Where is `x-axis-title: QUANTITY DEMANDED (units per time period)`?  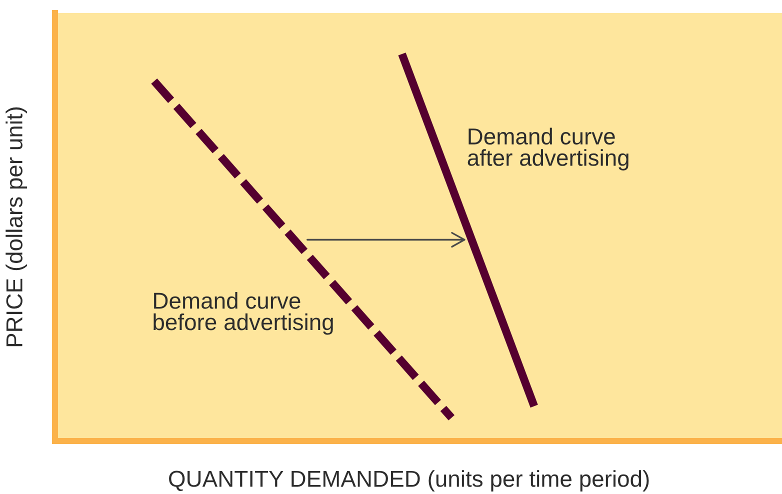
x-axis-title: QUANTITY DEMANDED (units per time period) is located at coordinates (409, 481).